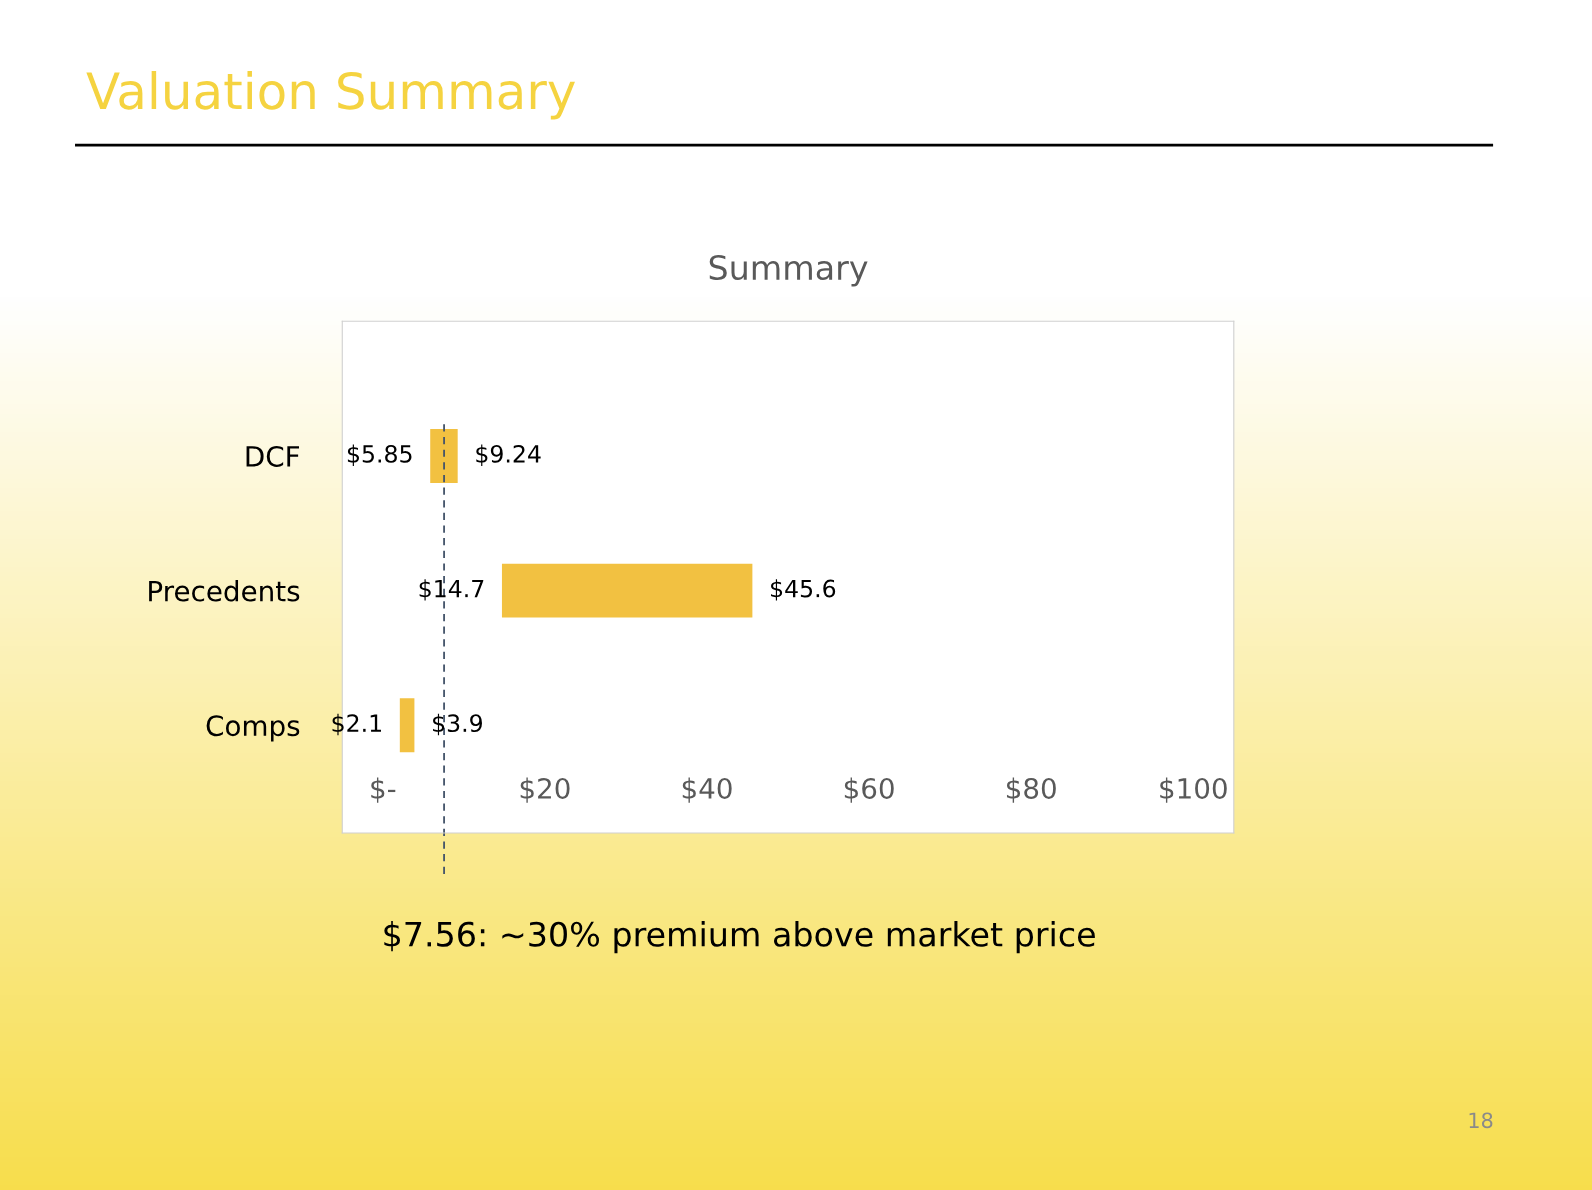 The image size is (1592, 1190). Describe the element at coordinates (224, 591) in the screenshot. I see `y-tick-label: Precedents` at that location.